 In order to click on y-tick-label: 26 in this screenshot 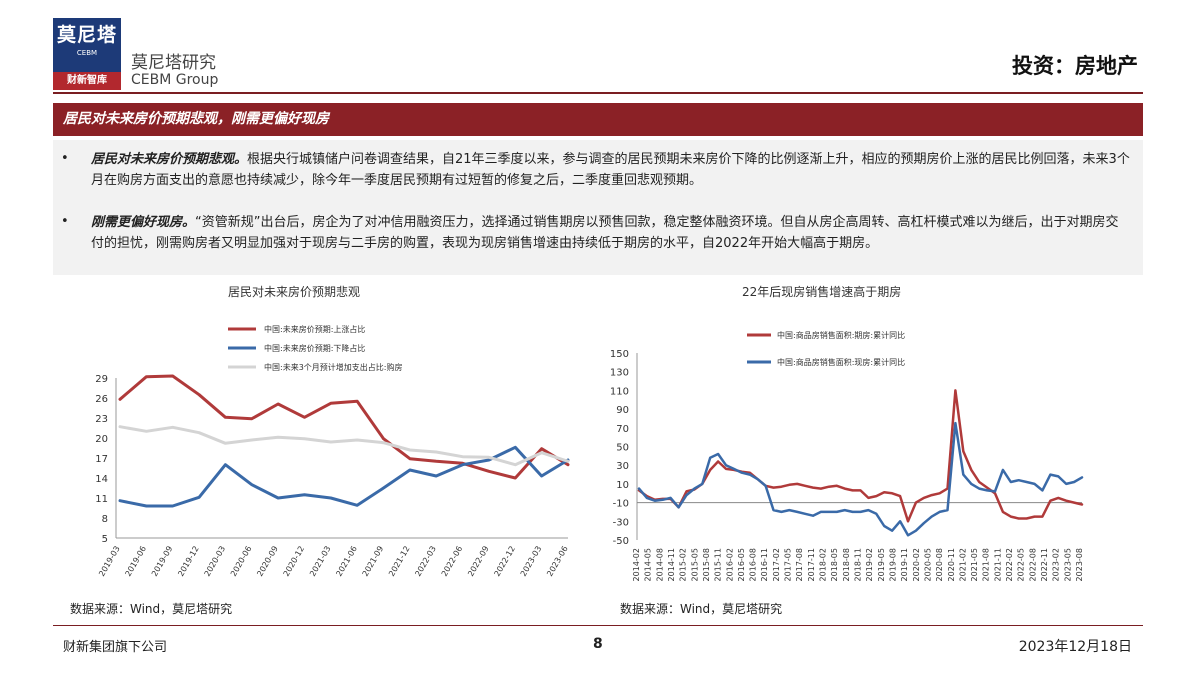, I will do `click(101, 399)`.